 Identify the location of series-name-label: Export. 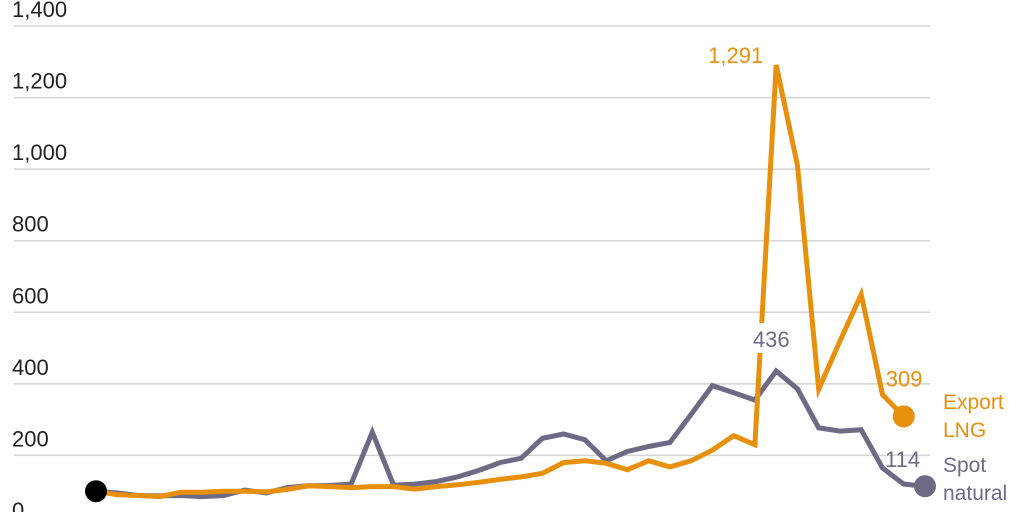
(973, 402).